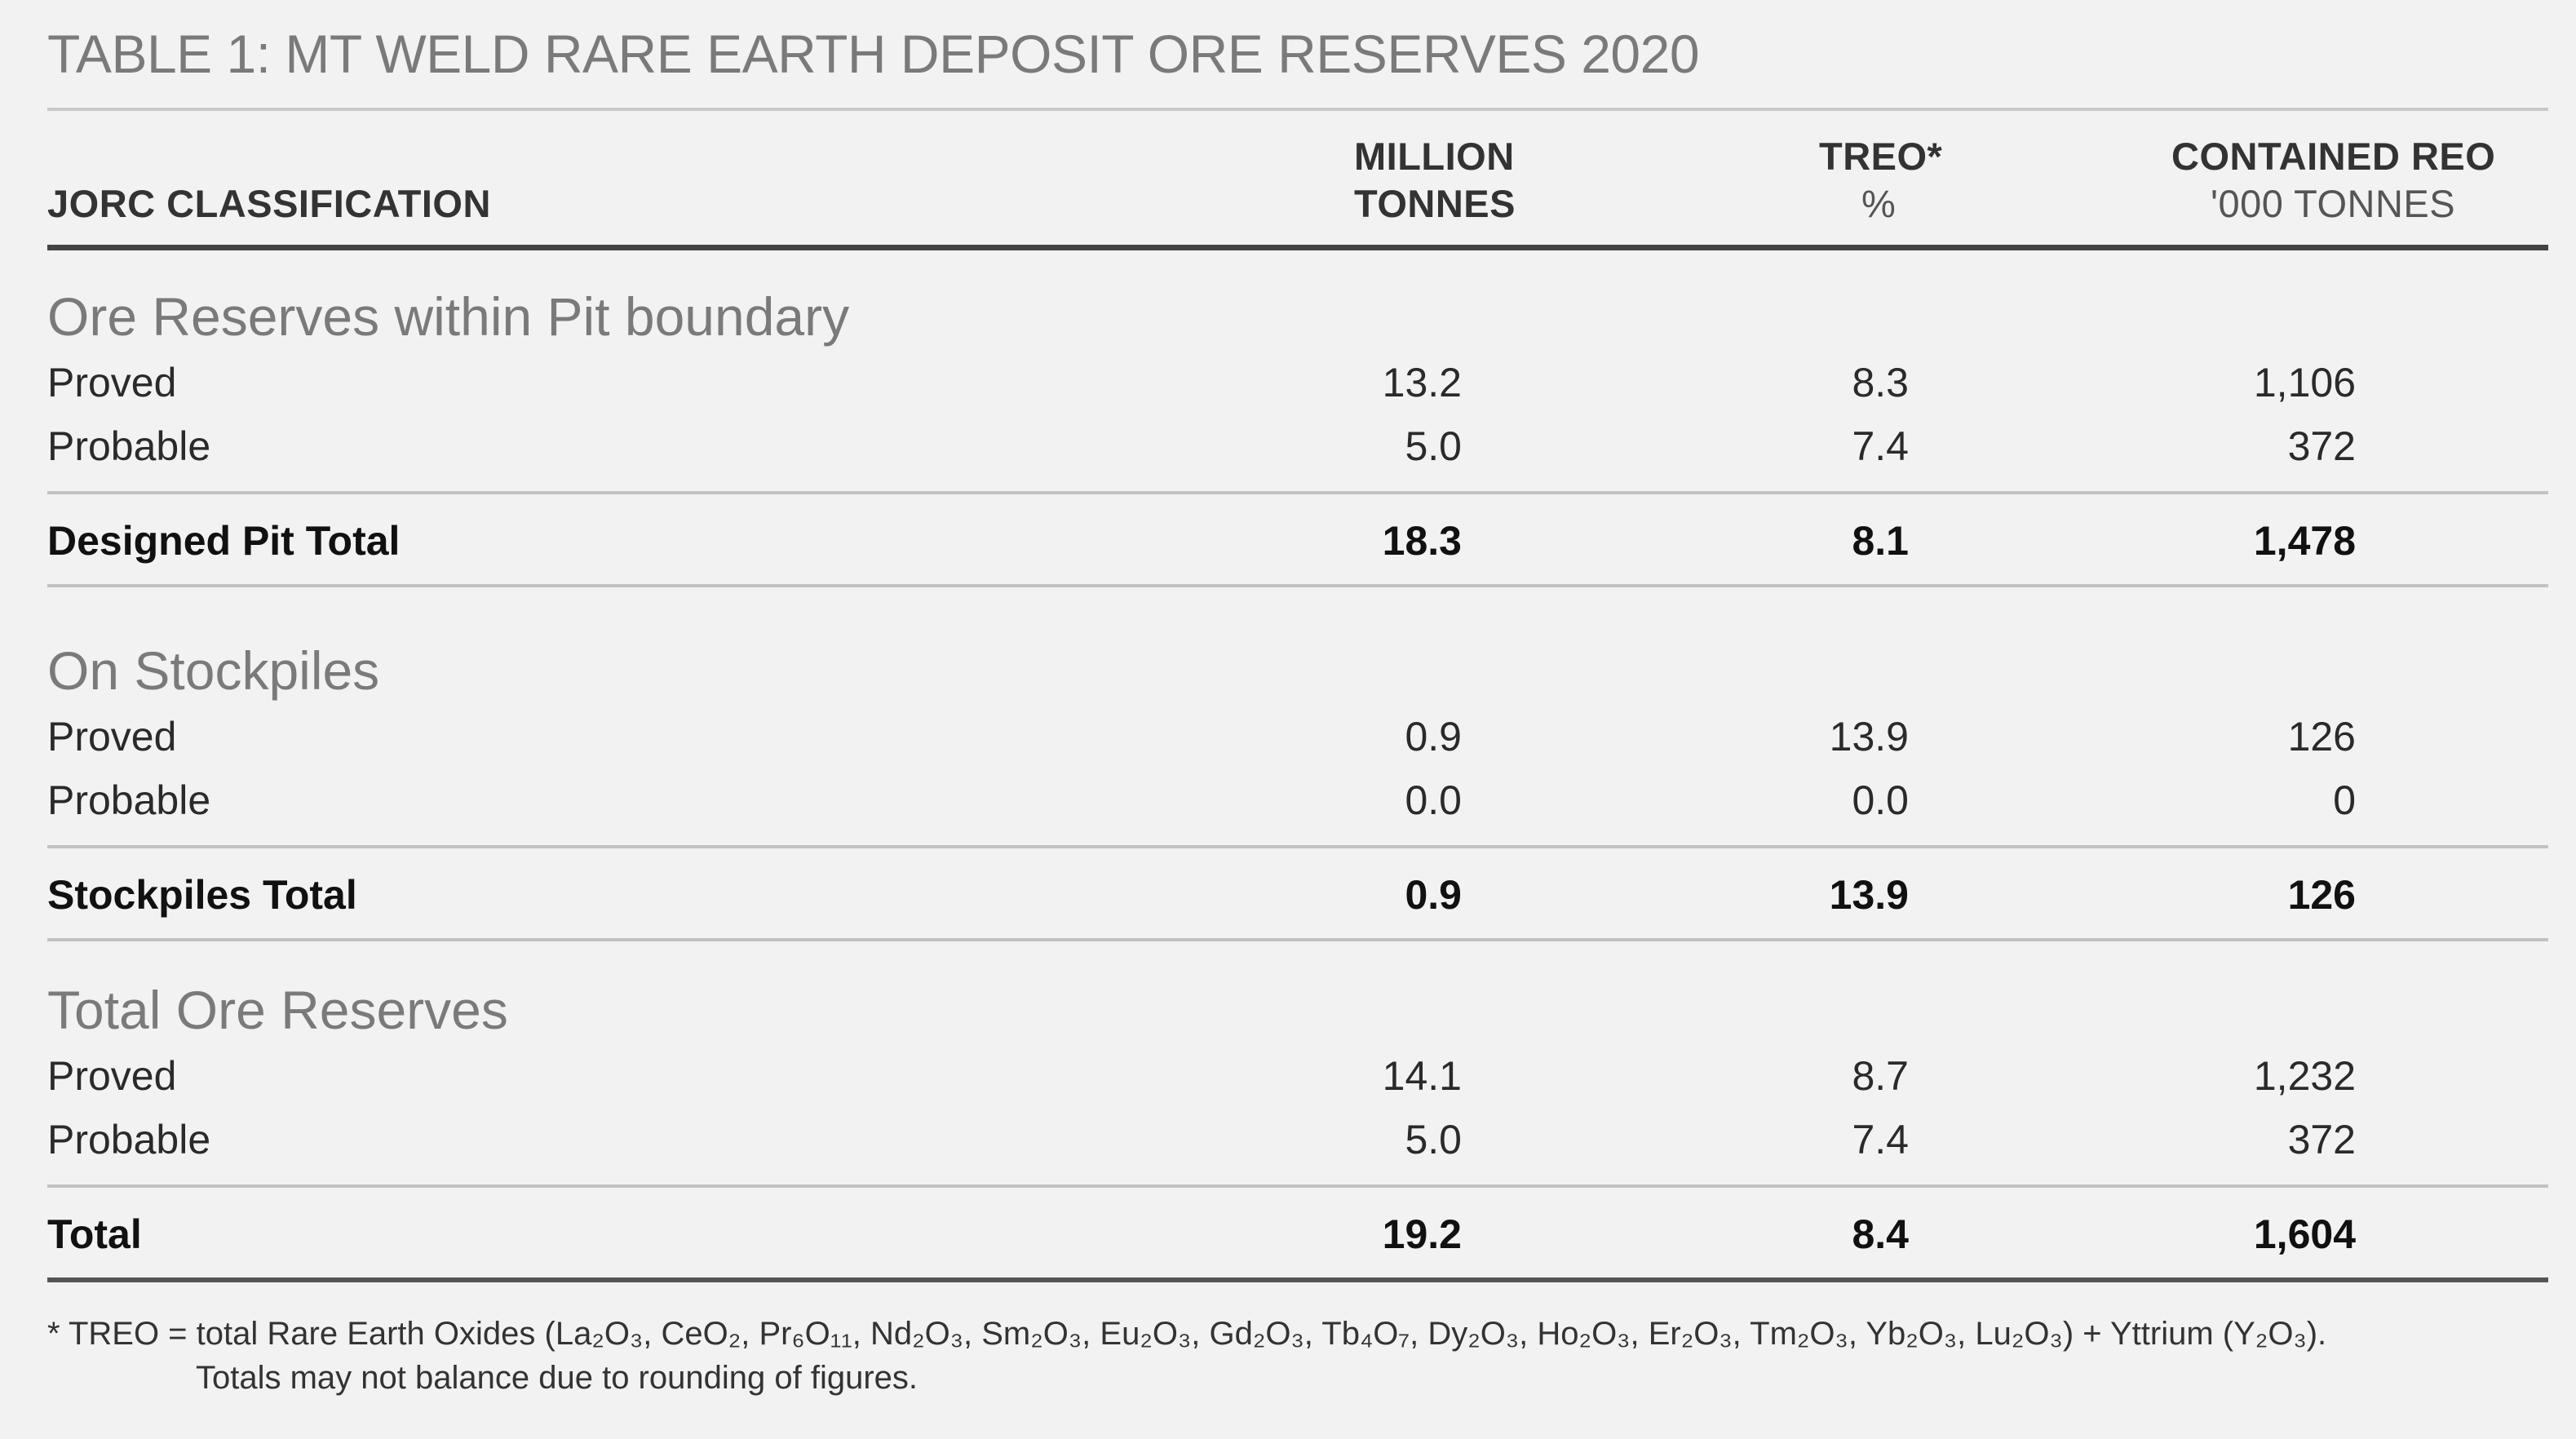 This screenshot has height=1439, width=2576. Describe the element at coordinates (1880, 1076) in the screenshot. I see `cell-treo: 8.7` at that location.